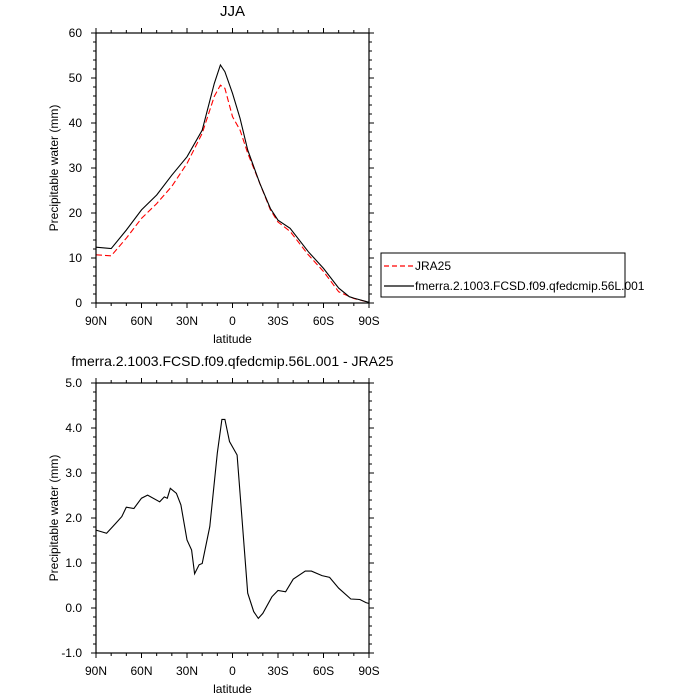  I want to click on panel1-y-tick-label: 30, so click(76, 168).